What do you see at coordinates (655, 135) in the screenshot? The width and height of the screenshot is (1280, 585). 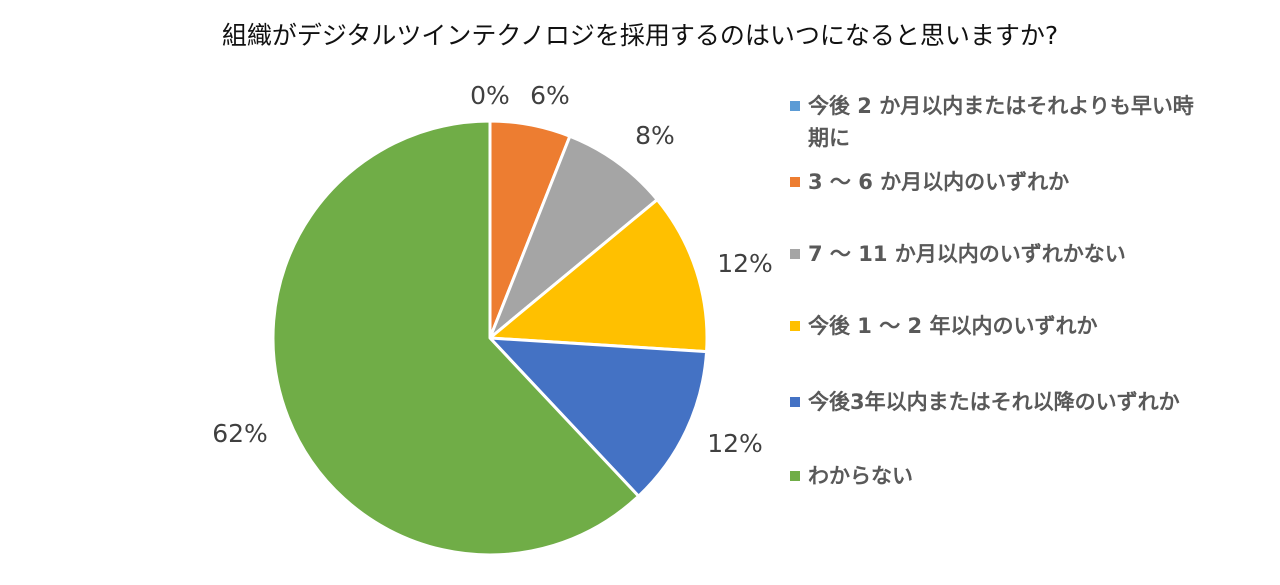 I see `slice-label-2: 8%` at bounding box center [655, 135].